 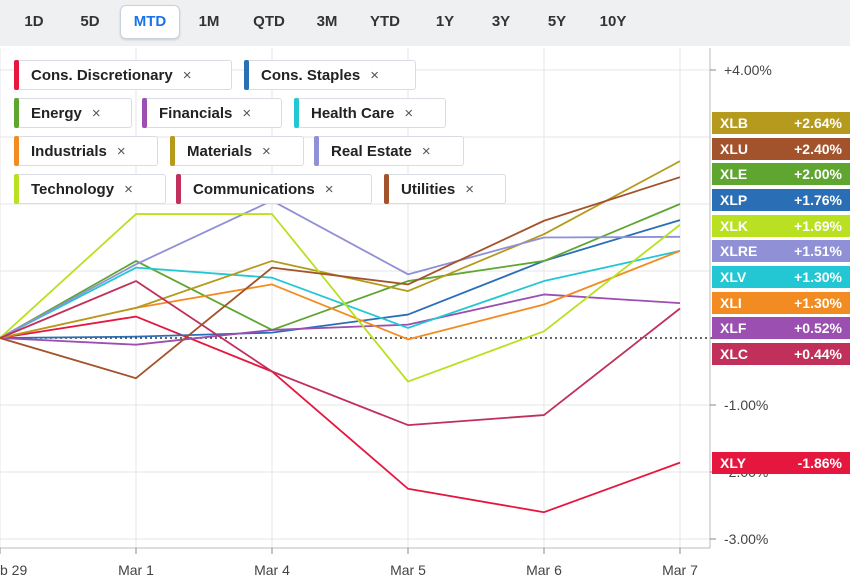 I want to click on value-tag-value: +1.76%, so click(x=818, y=200).